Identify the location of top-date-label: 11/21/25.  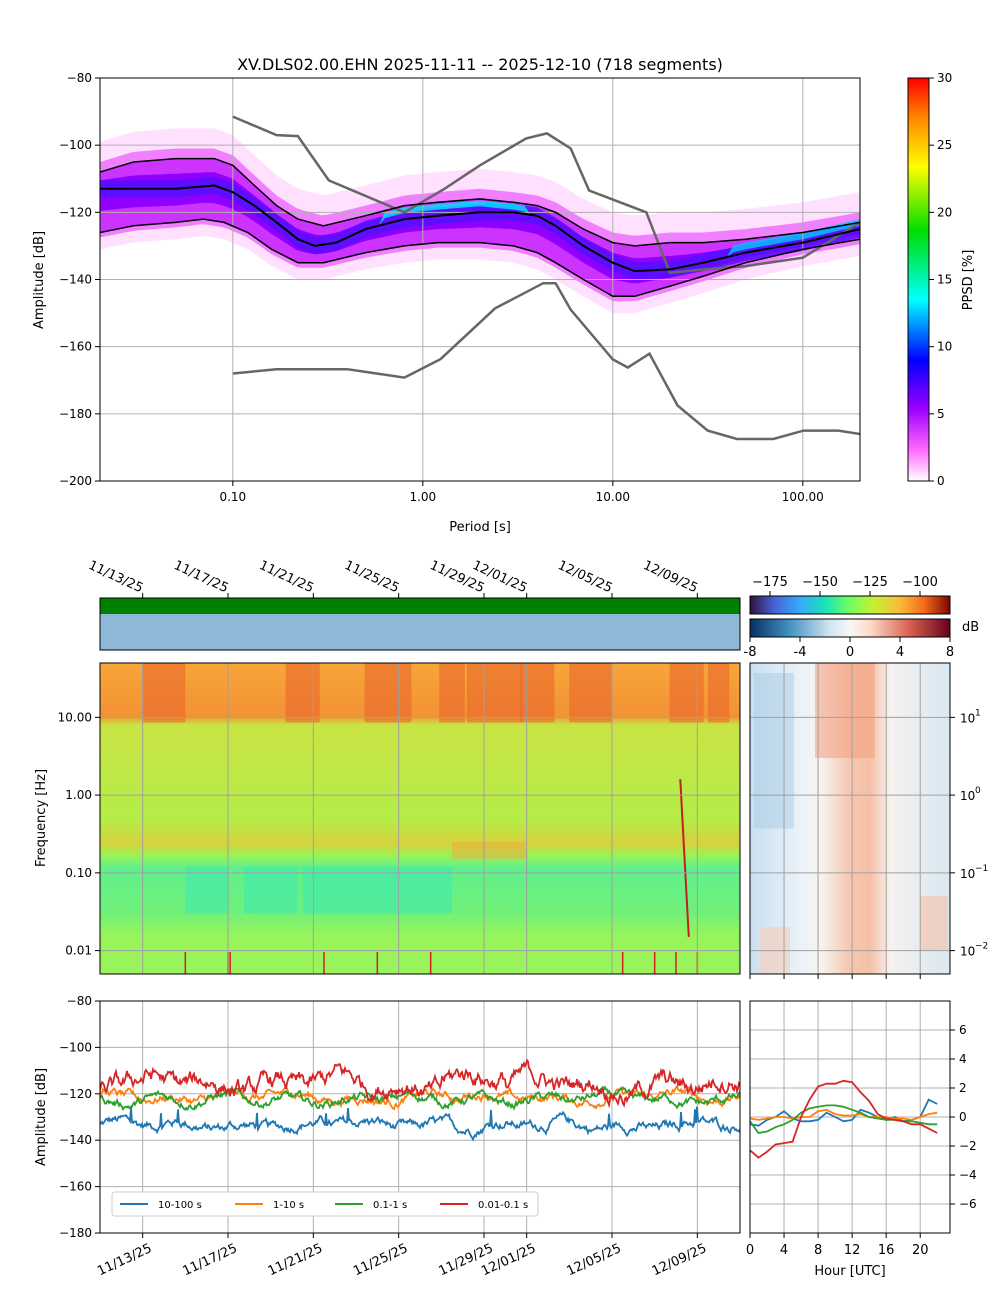
(286, 577).